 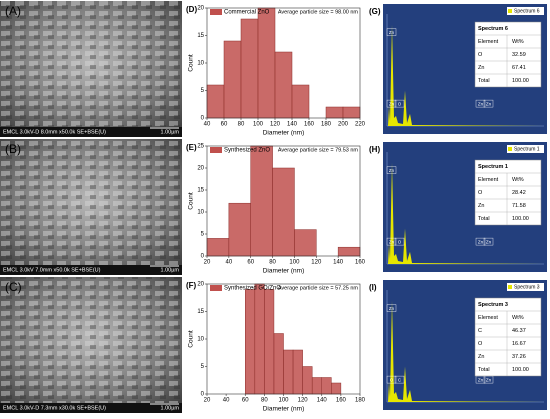 I want to click on table-cell: 71.58, so click(x=519, y=206).